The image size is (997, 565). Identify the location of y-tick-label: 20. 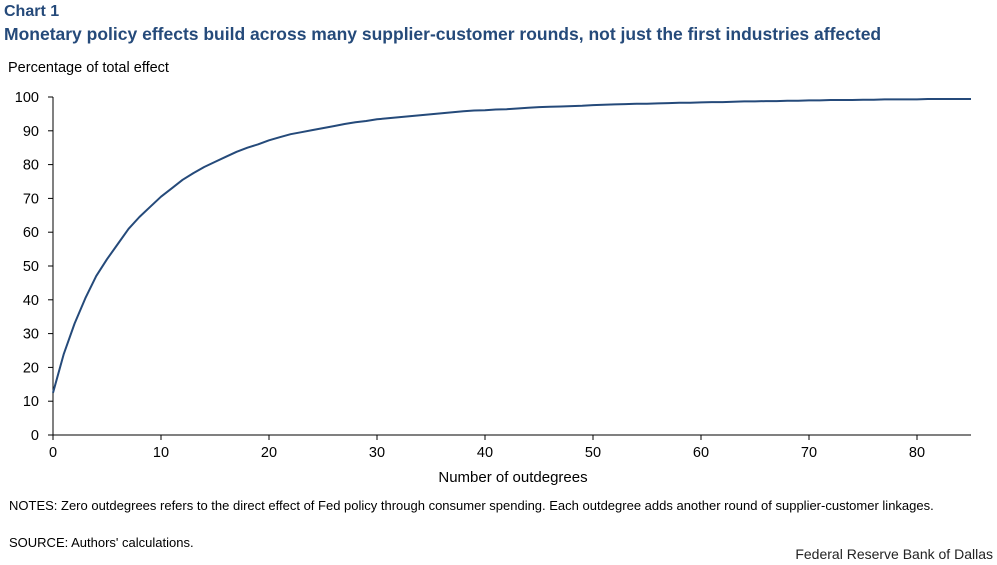
(31, 368).